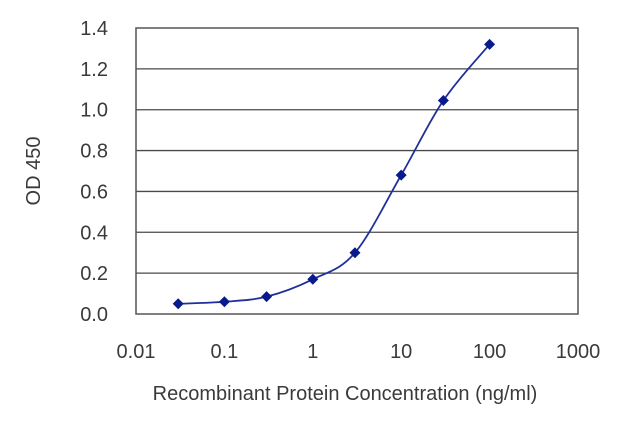  What do you see at coordinates (136, 352) in the screenshot?
I see `x-tick-label: 0.01` at bounding box center [136, 352].